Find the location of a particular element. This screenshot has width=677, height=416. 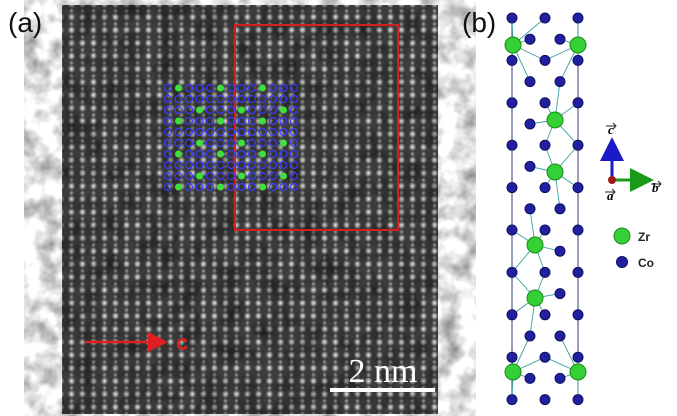

axis-label: c is located at coordinates (611, 129).